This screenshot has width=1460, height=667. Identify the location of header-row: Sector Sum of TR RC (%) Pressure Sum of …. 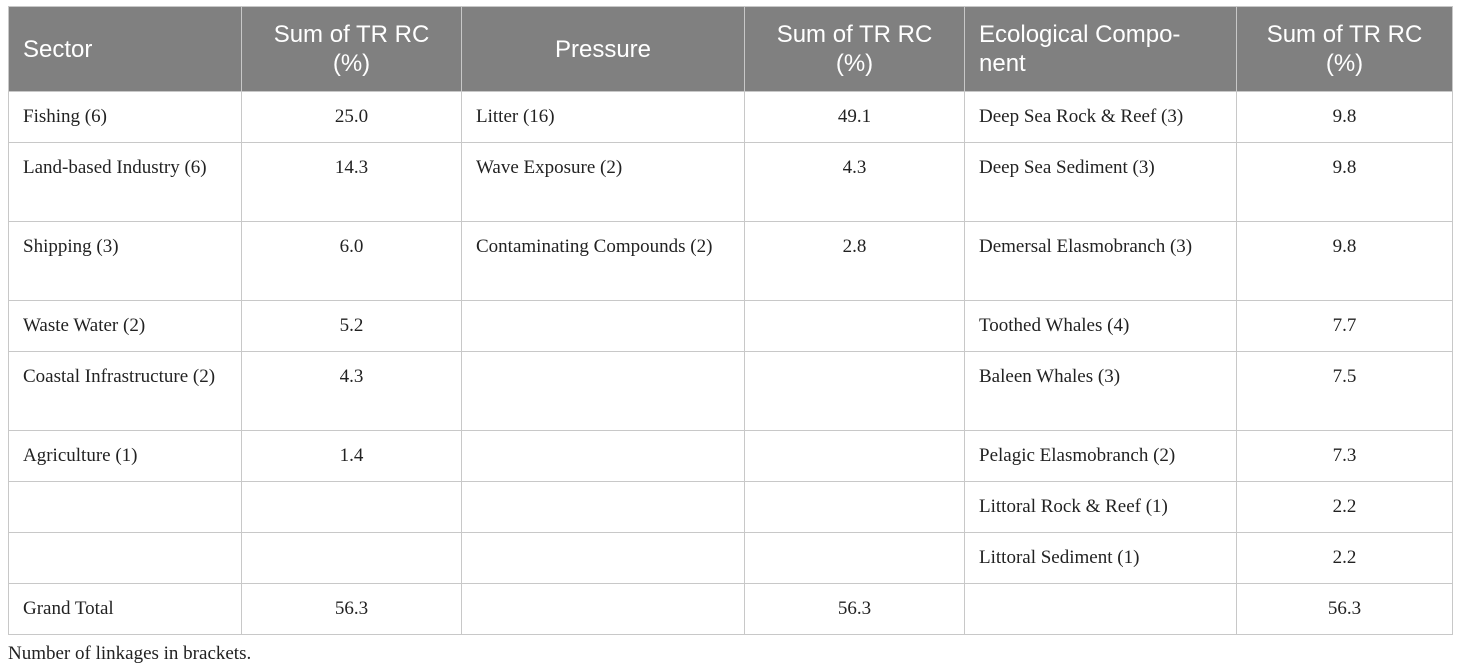
(730, 49).